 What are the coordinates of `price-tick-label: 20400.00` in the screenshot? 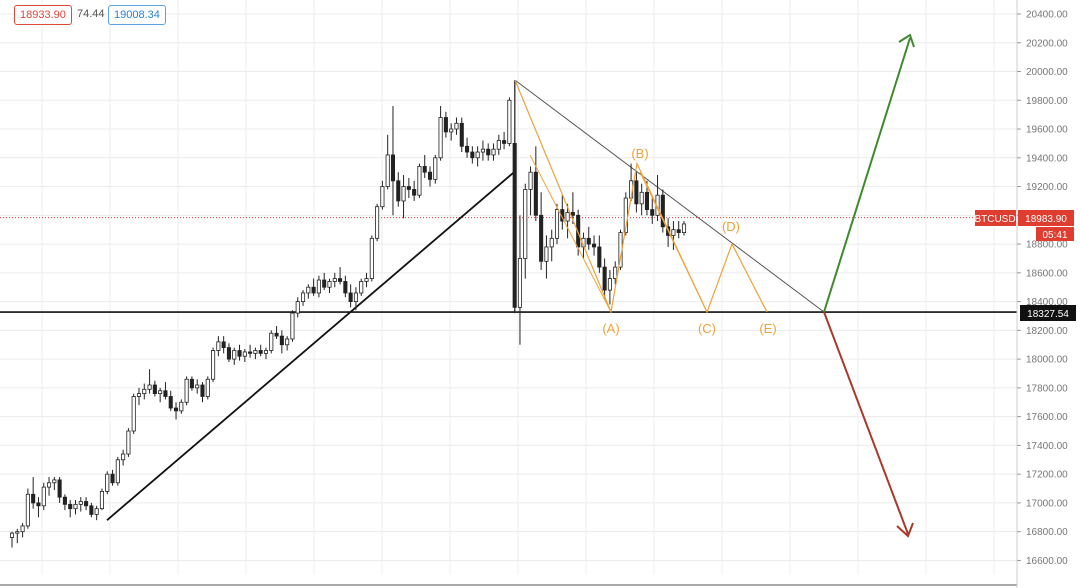 It's located at (1047, 15).